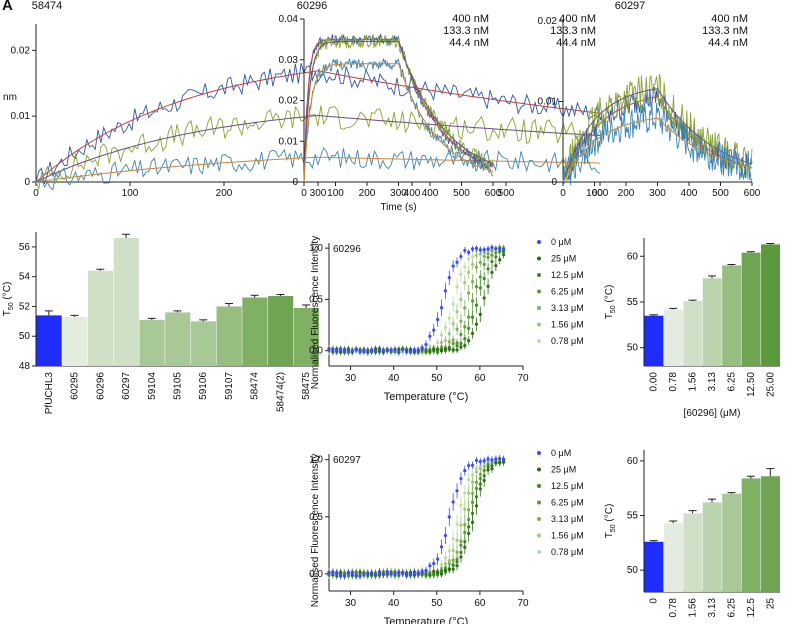  I want to click on melt-60297-x-tick-label: 50, so click(437, 603).